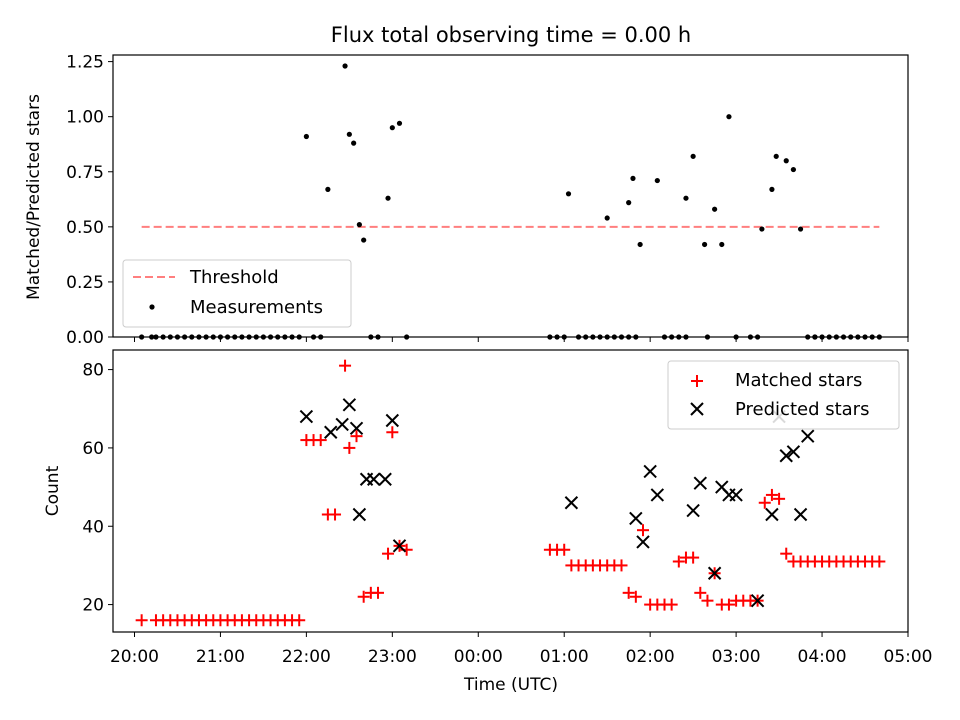  I want to click on time-x-tick-label: 20:00, so click(134, 657).